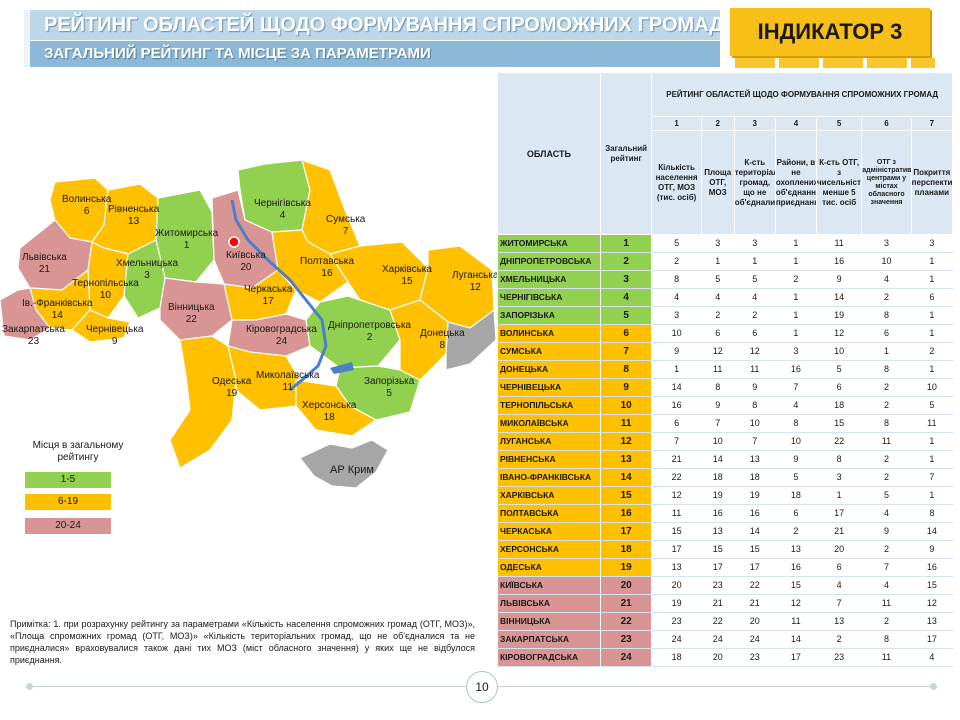 The height and width of the screenshot is (720, 960). Describe the element at coordinates (369, 331) in the screenshot. I see `map-label-dnipropetrovska: Дніпропетровська 2` at that location.